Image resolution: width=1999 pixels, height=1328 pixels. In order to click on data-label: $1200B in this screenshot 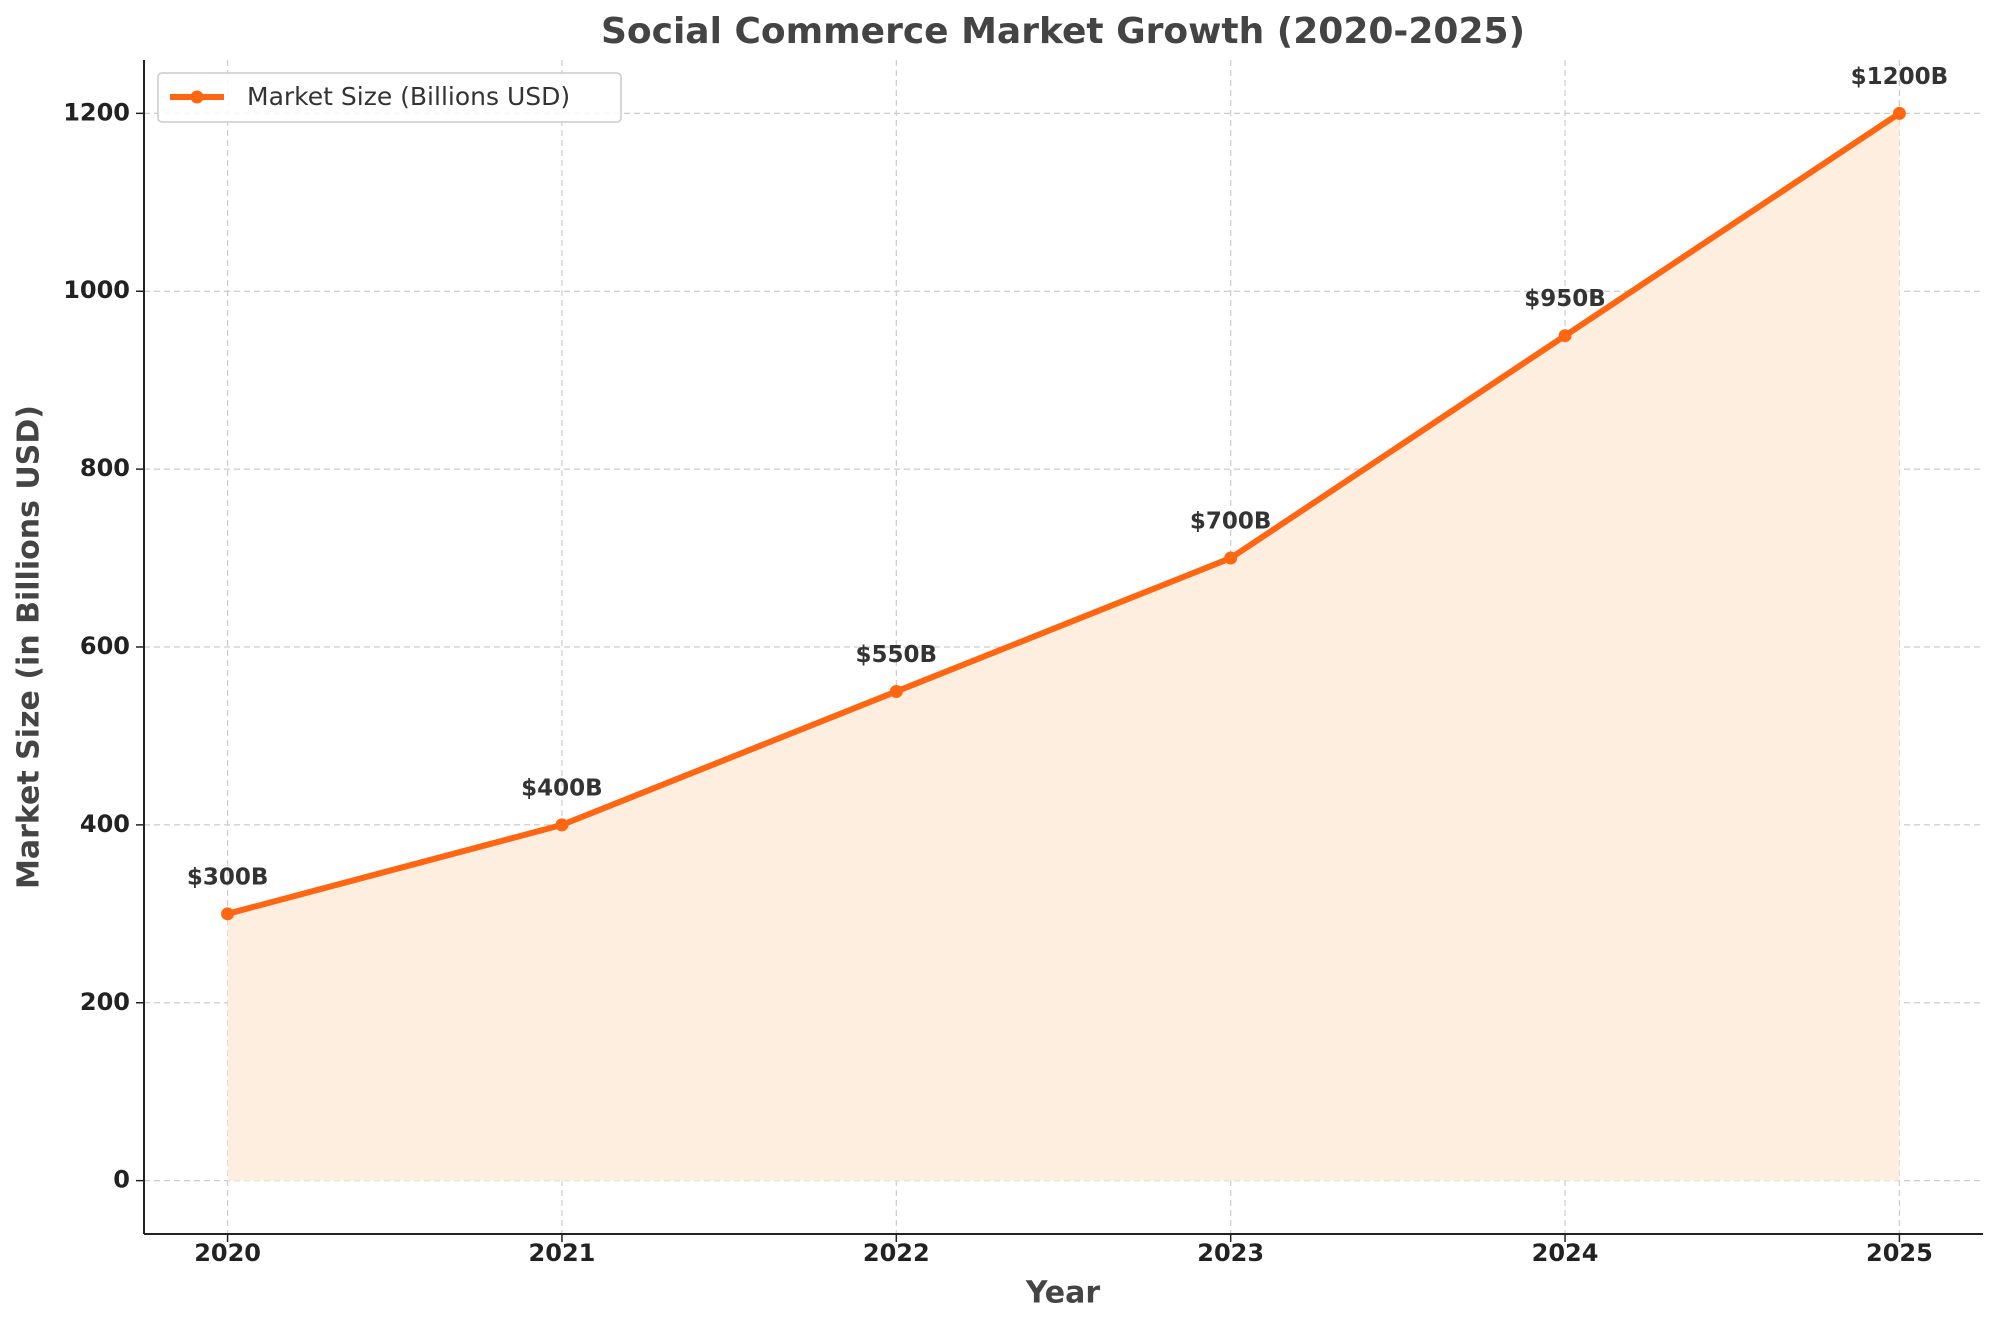, I will do `click(1900, 77)`.